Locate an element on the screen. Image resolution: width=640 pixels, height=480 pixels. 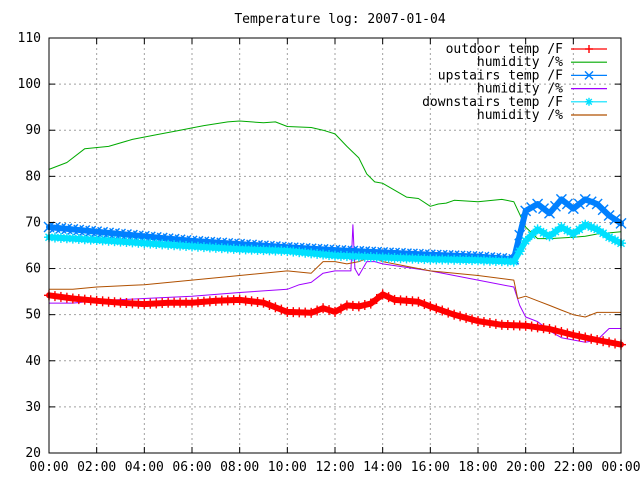
x-tick-label: 12:00 is located at coordinates (334, 467).